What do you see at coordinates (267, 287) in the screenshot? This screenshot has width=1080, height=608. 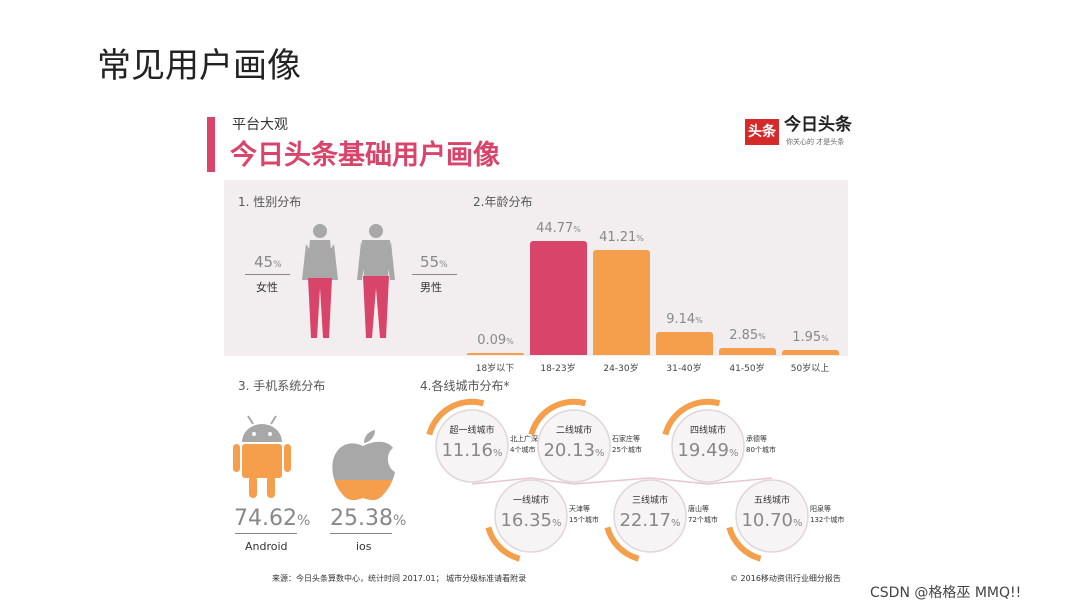 I see `female-label: 女性` at bounding box center [267, 287].